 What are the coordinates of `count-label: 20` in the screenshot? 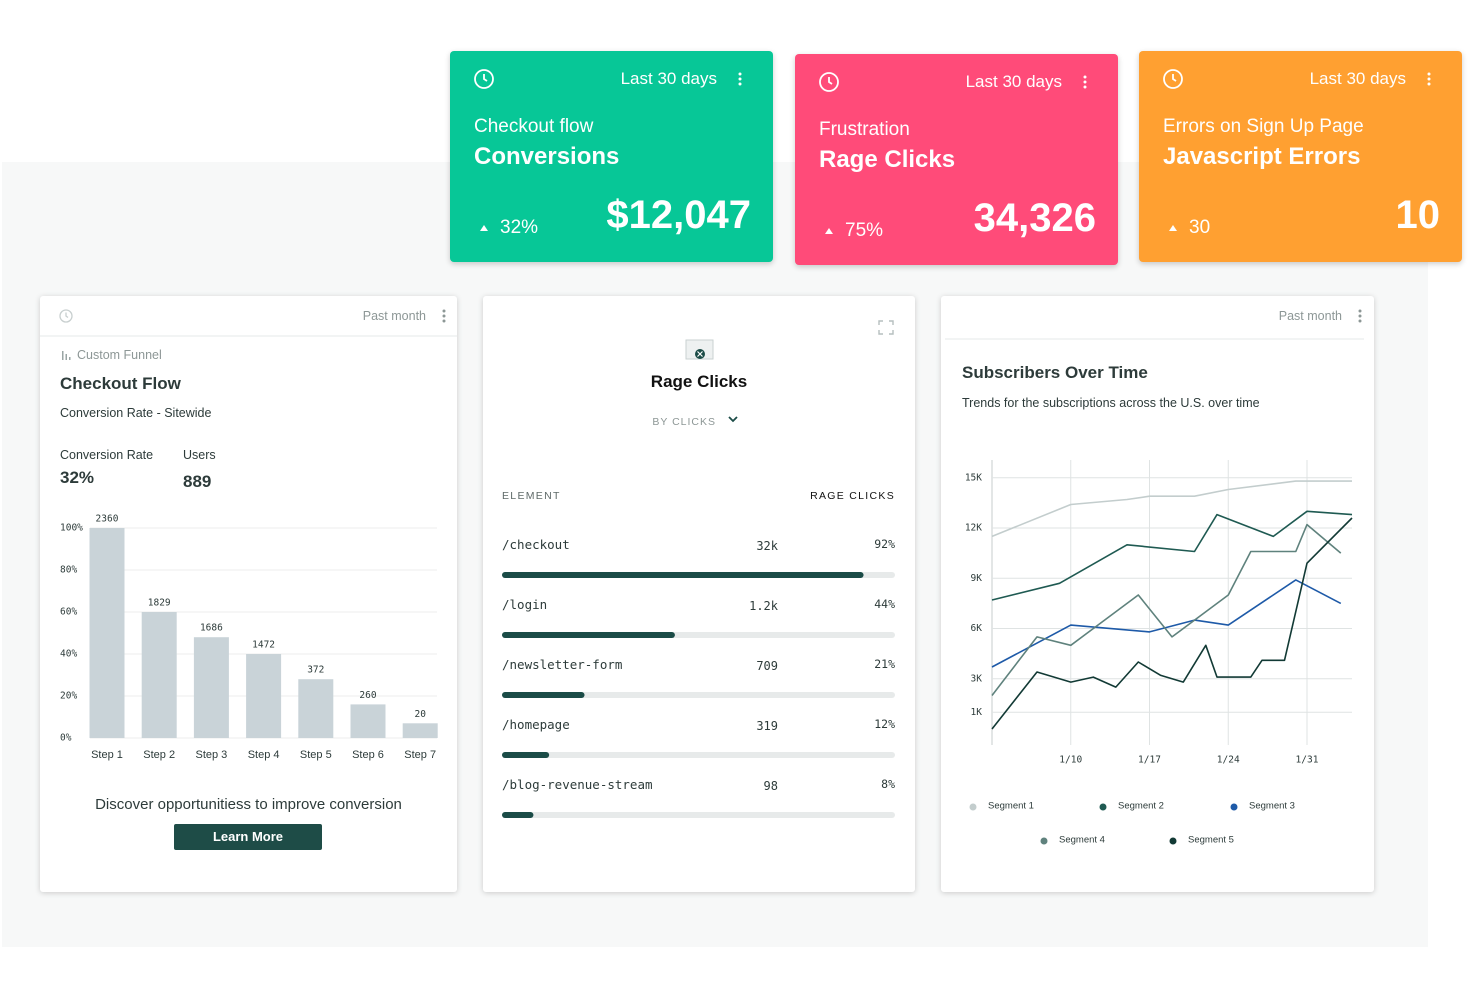 It's located at (420, 714).